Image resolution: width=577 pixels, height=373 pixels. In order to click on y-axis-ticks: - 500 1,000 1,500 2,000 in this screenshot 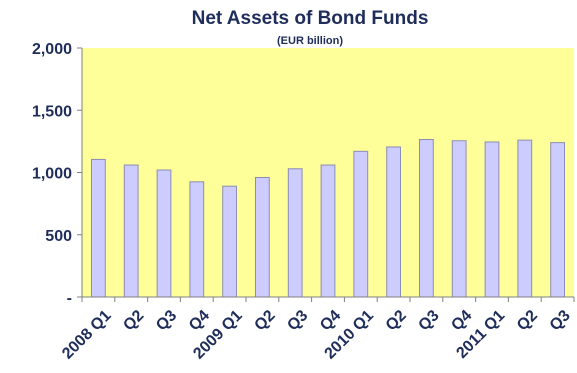, I will do `click(57, 174)`.